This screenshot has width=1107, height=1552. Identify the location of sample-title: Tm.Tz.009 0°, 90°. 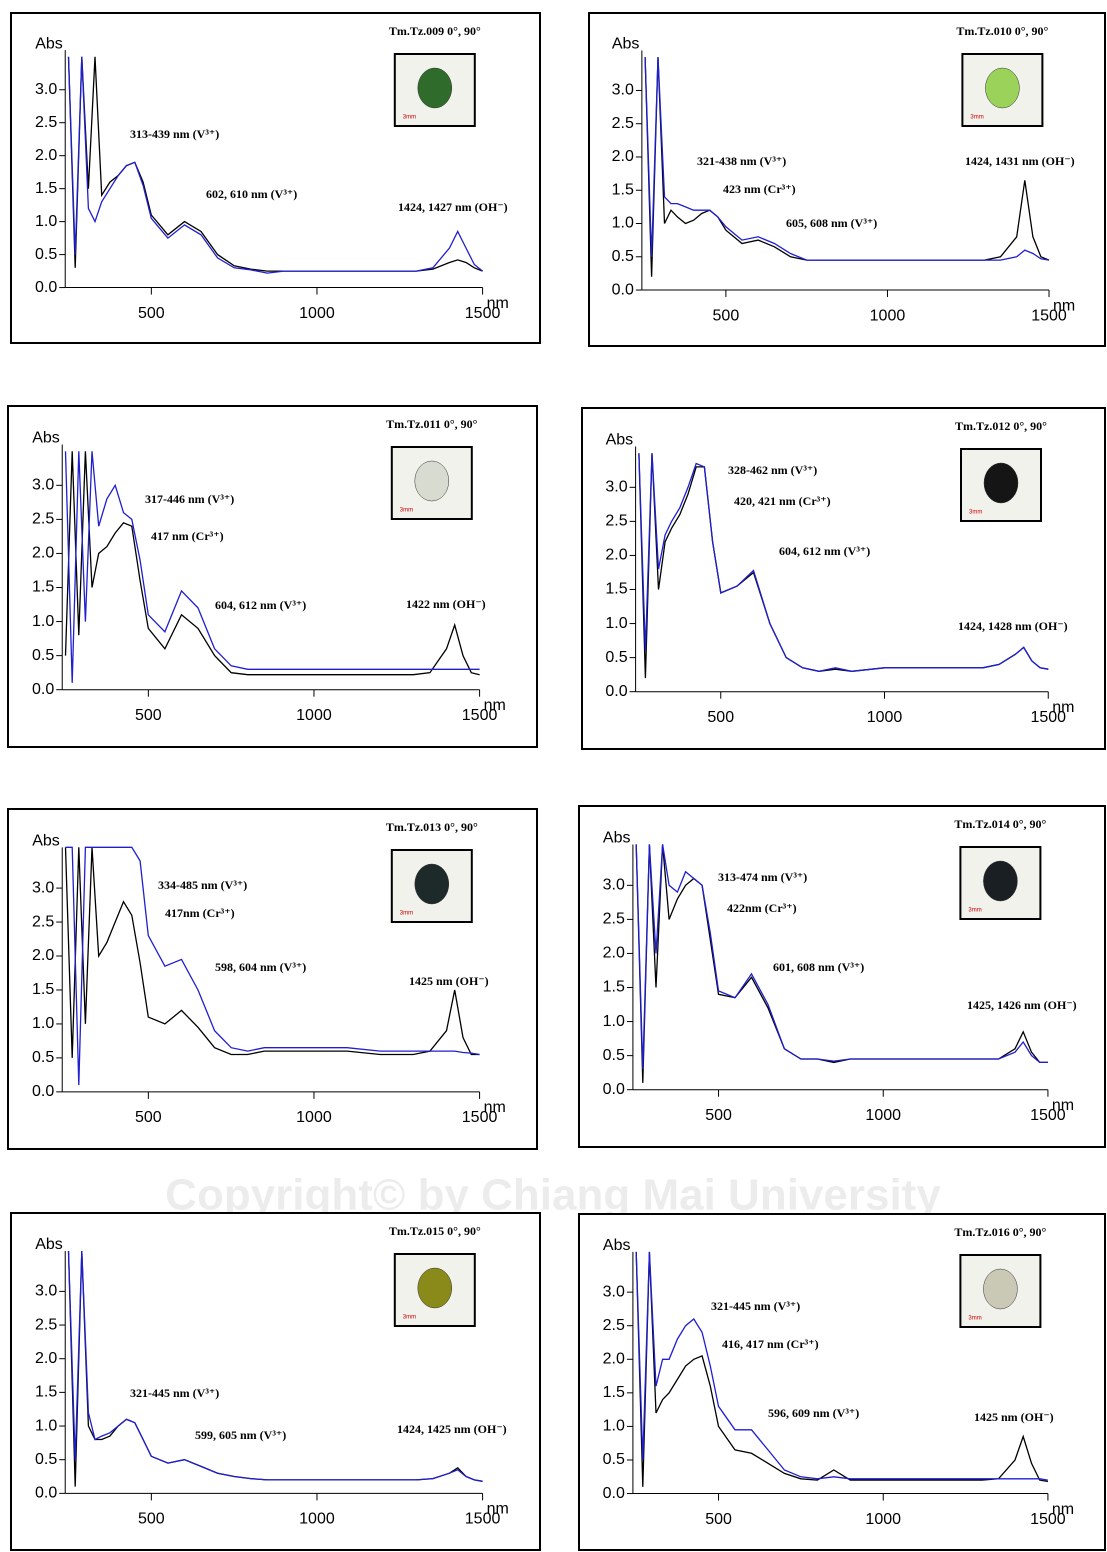
(435, 31).